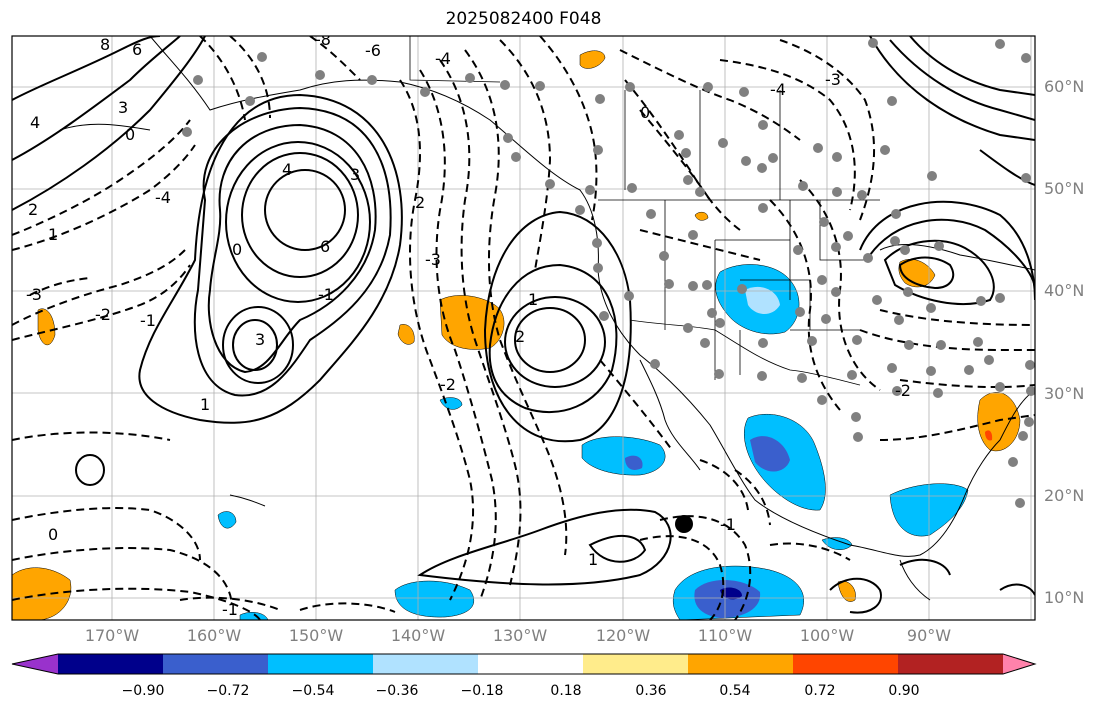 This screenshot has width=1105, height=712. What do you see at coordinates (105, 44) in the screenshot?
I see `contour-label: 8` at bounding box center [105, 44].